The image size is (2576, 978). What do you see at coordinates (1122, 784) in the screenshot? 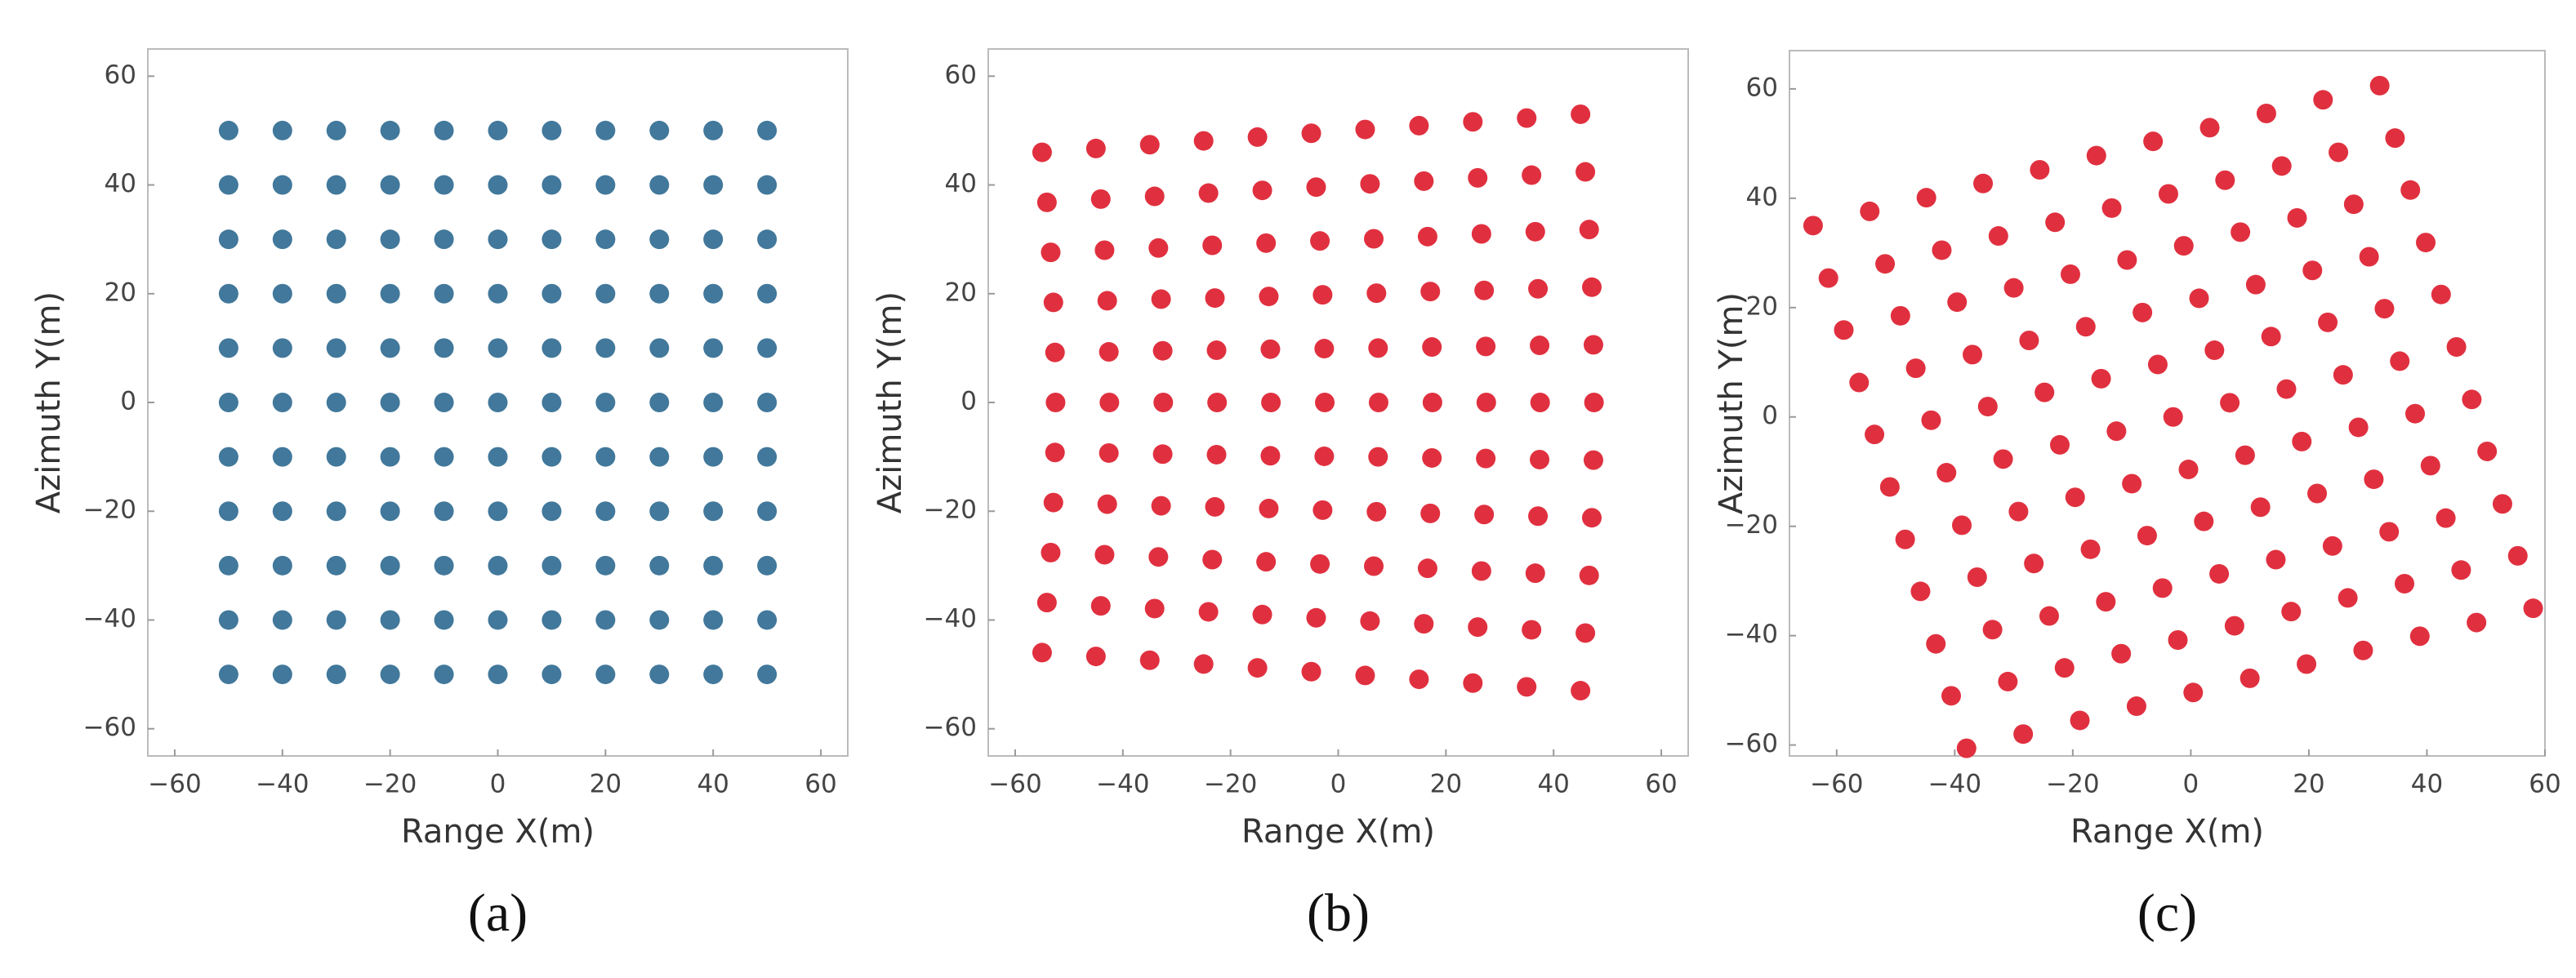
I see `x-tick-label: −40` at bounding box center [1122, 784].